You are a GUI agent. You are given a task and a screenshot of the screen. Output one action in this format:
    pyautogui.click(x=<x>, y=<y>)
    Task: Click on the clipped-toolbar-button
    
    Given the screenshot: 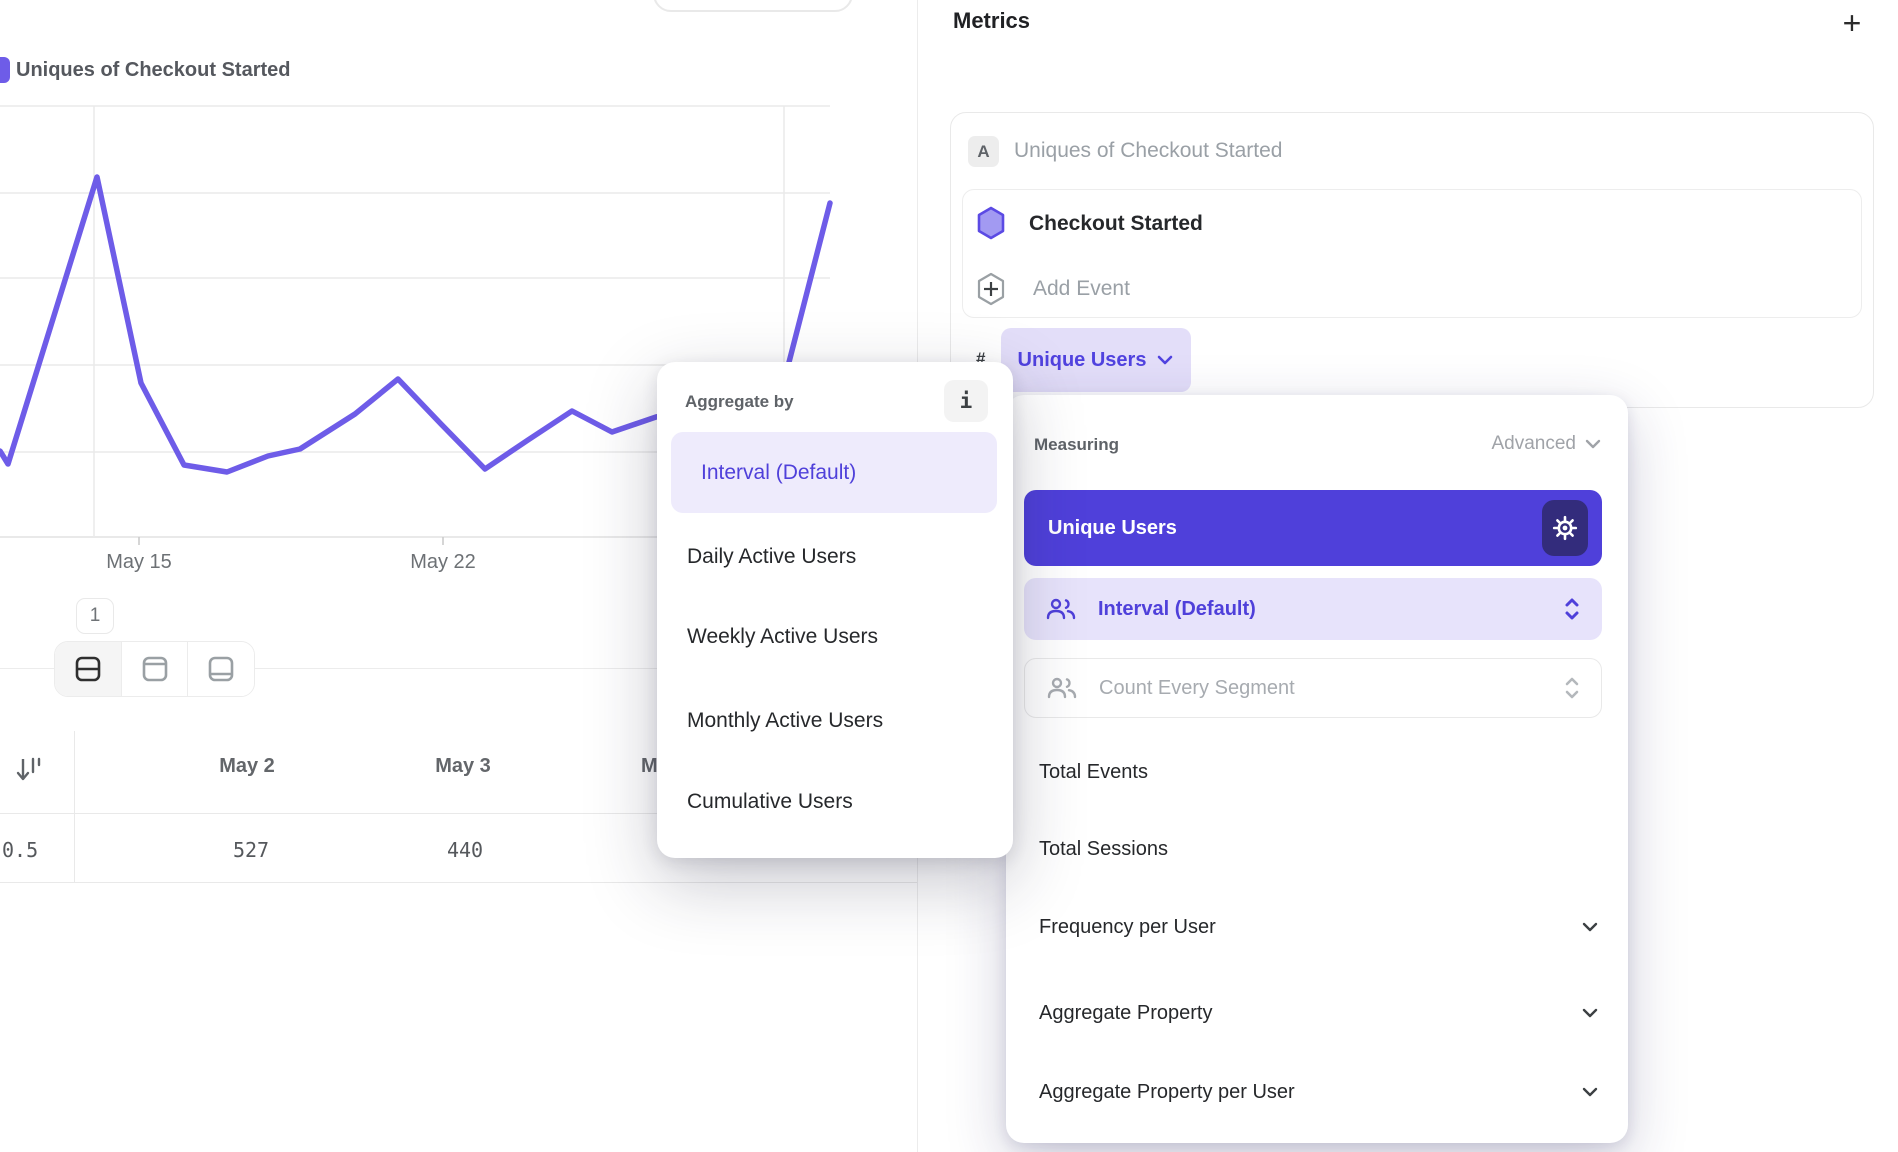 What is the action you would take?
    pyautogui.click(x=753, y=6)
    